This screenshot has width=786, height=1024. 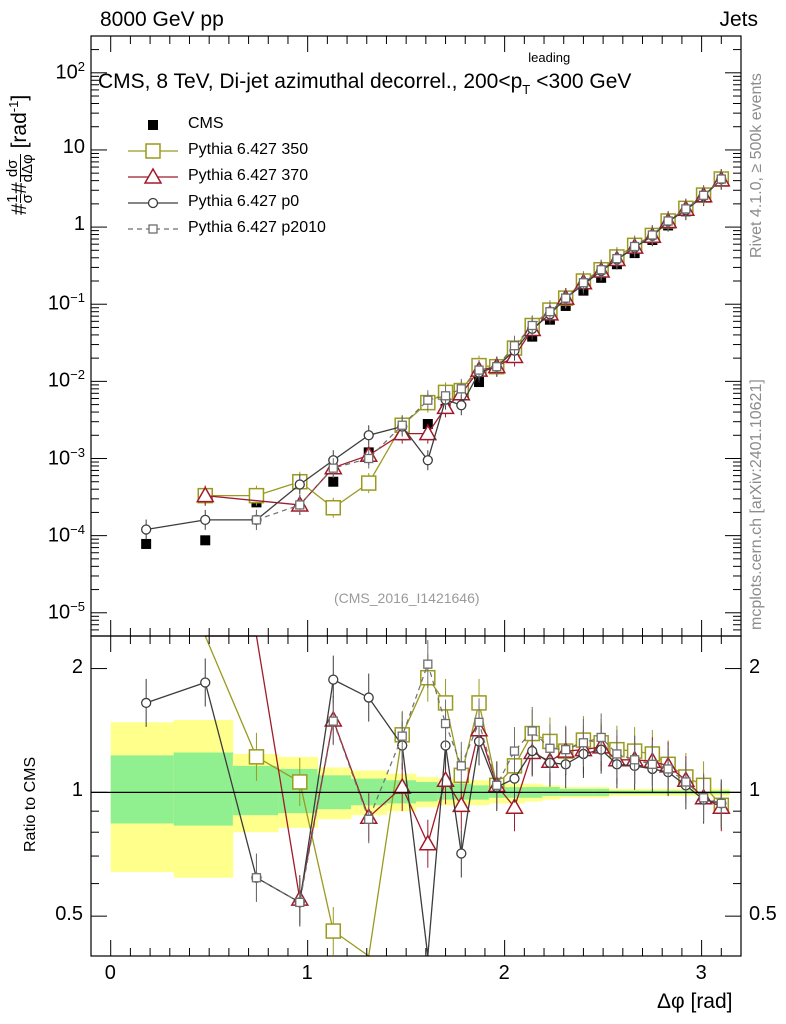 What do you see at coordinates (248, 175) in the screenshot?
I see `legend-label: Pythia 6.427 370` at bounding box center [248, 175].